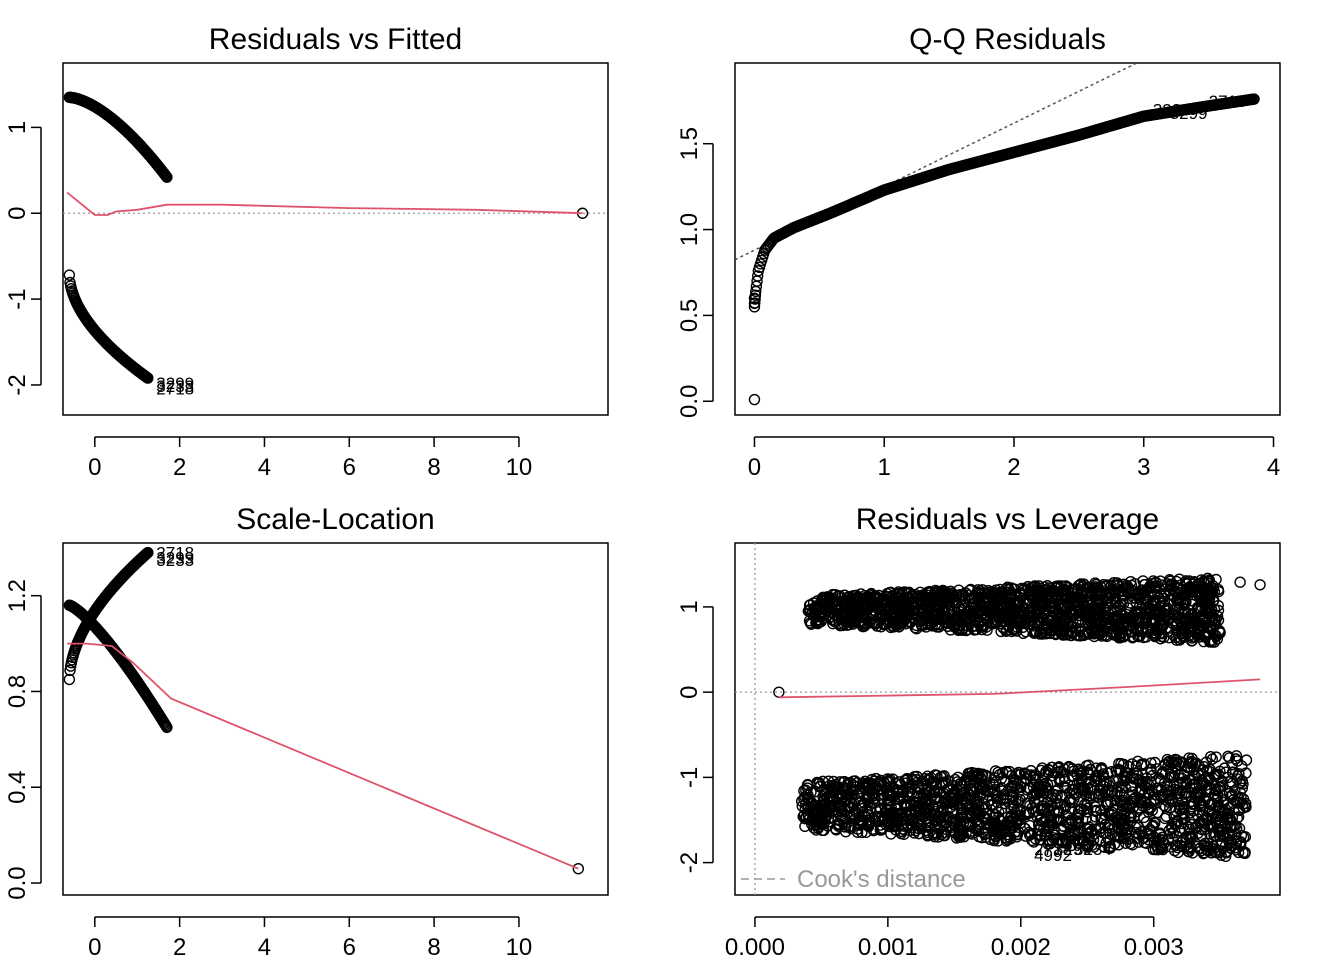 The height and width of the screenshot is (960, 1344). What do you see at coordinates (175, 383) in the screenshot?
I see `point-label: 3299` at bounding box center [175, 383].